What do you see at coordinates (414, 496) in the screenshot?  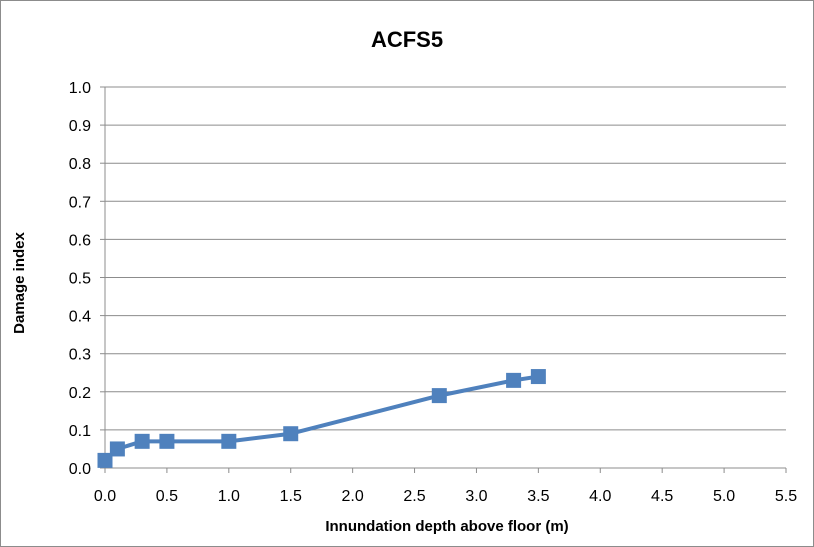 I see `x-tick-label-2.5: 2.5` at bounding box center [414, 496].